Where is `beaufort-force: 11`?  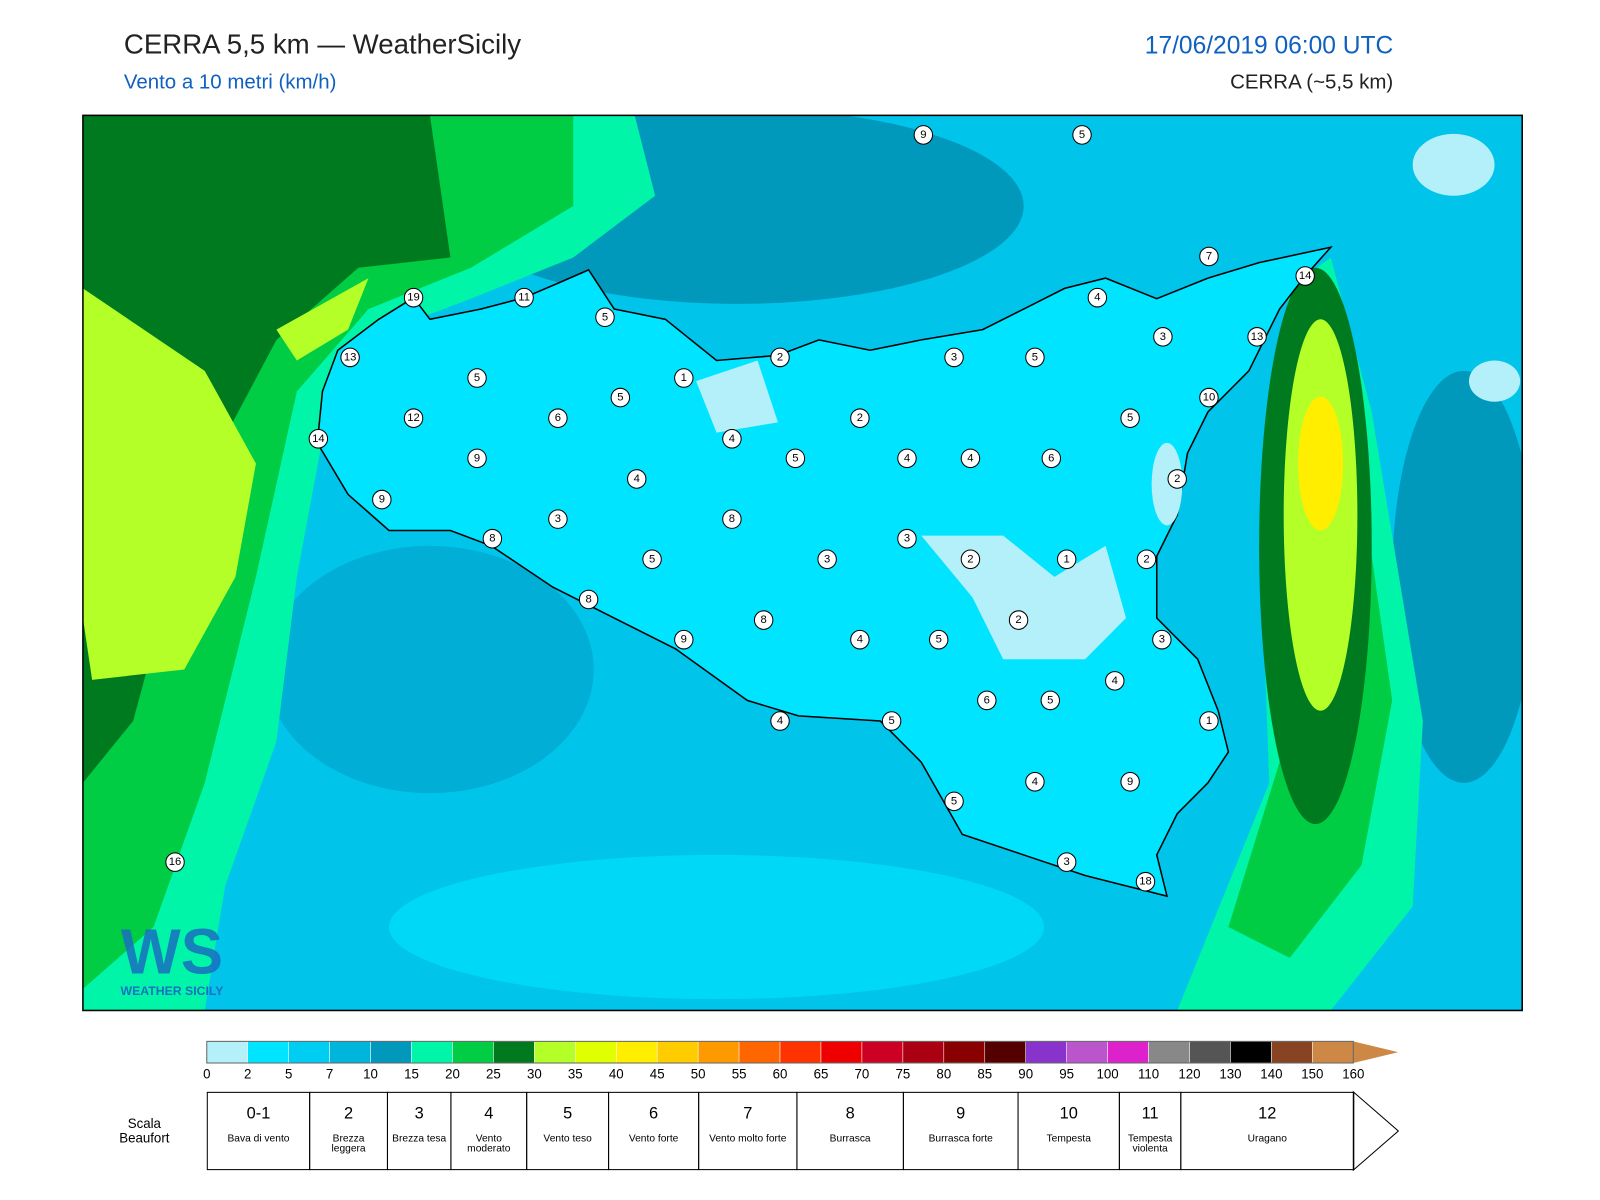 beaufort-force: 11 is located at coordinates (1150, 1114).